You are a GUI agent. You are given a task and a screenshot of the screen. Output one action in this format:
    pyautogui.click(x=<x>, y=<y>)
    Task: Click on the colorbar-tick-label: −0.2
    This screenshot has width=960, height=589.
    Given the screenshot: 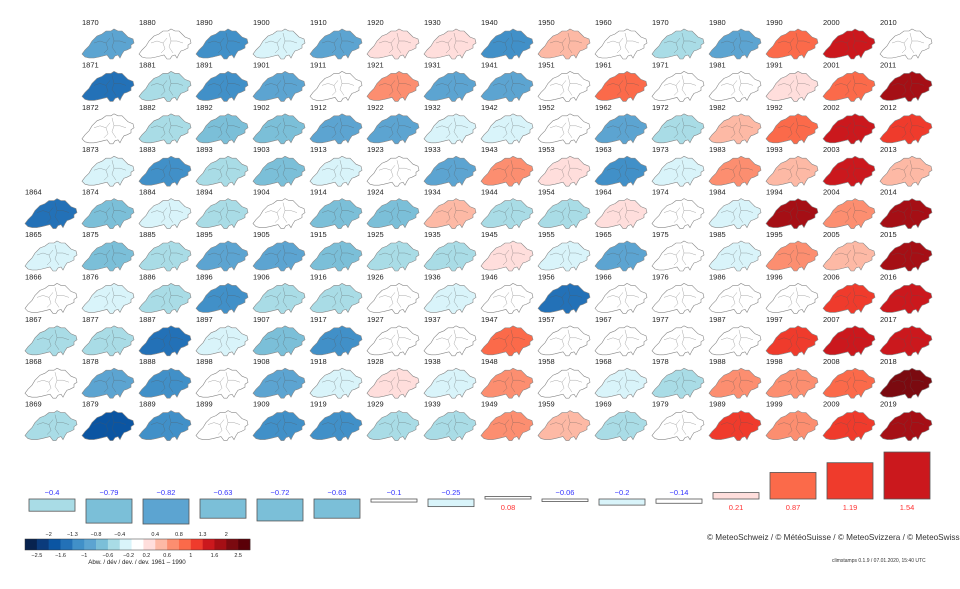 What is the action you would take?
    pyautogui.click(x=128, y=556)
    